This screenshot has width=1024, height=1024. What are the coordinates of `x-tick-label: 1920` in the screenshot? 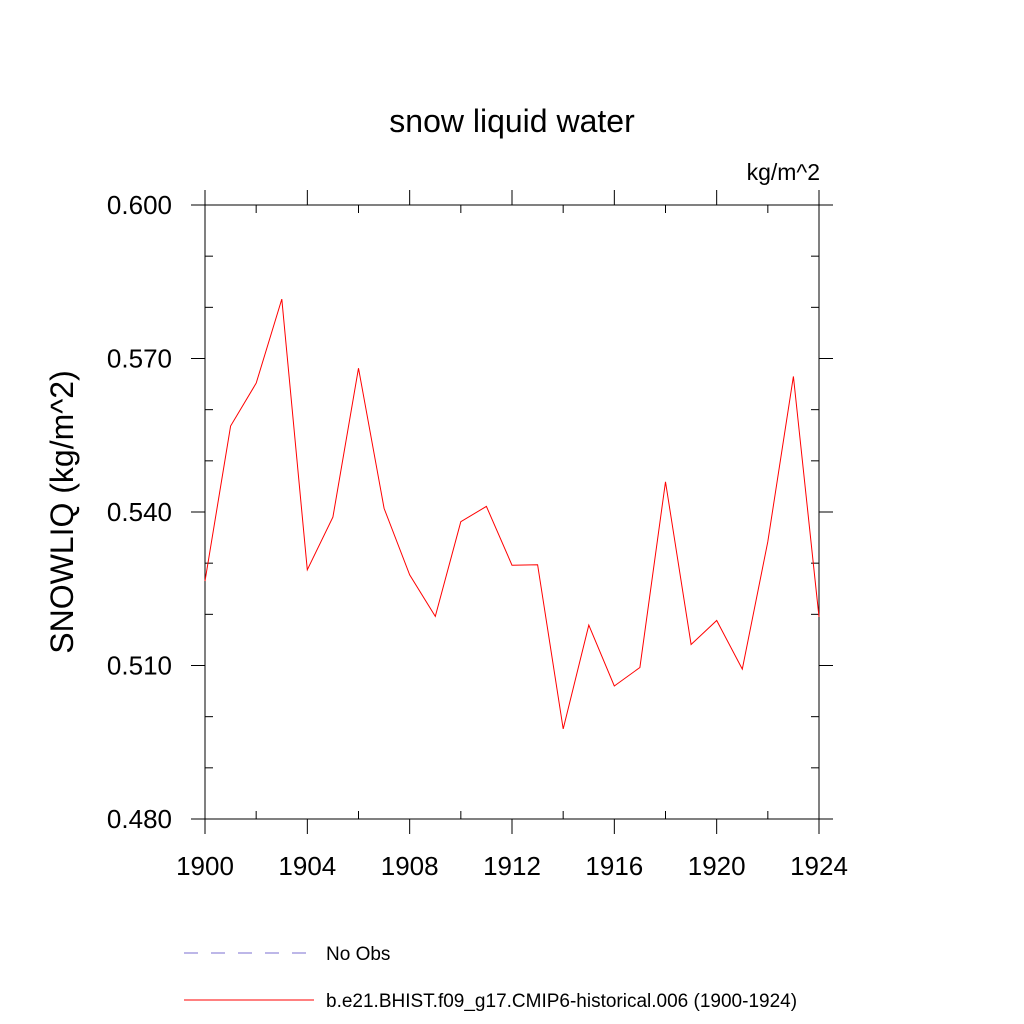 It's located at (717, 866).